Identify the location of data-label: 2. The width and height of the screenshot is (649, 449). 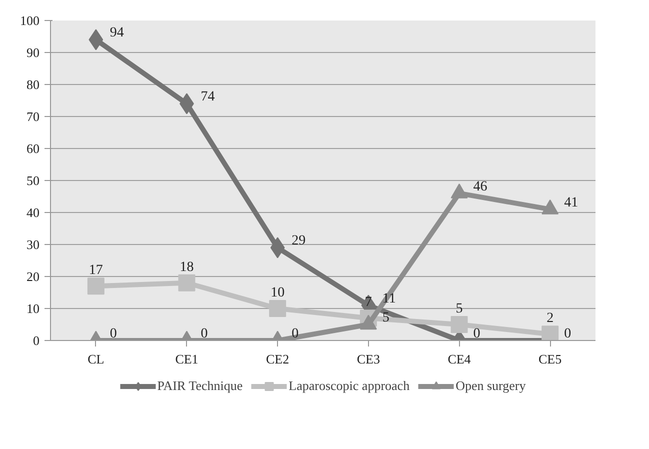
(550, 318).